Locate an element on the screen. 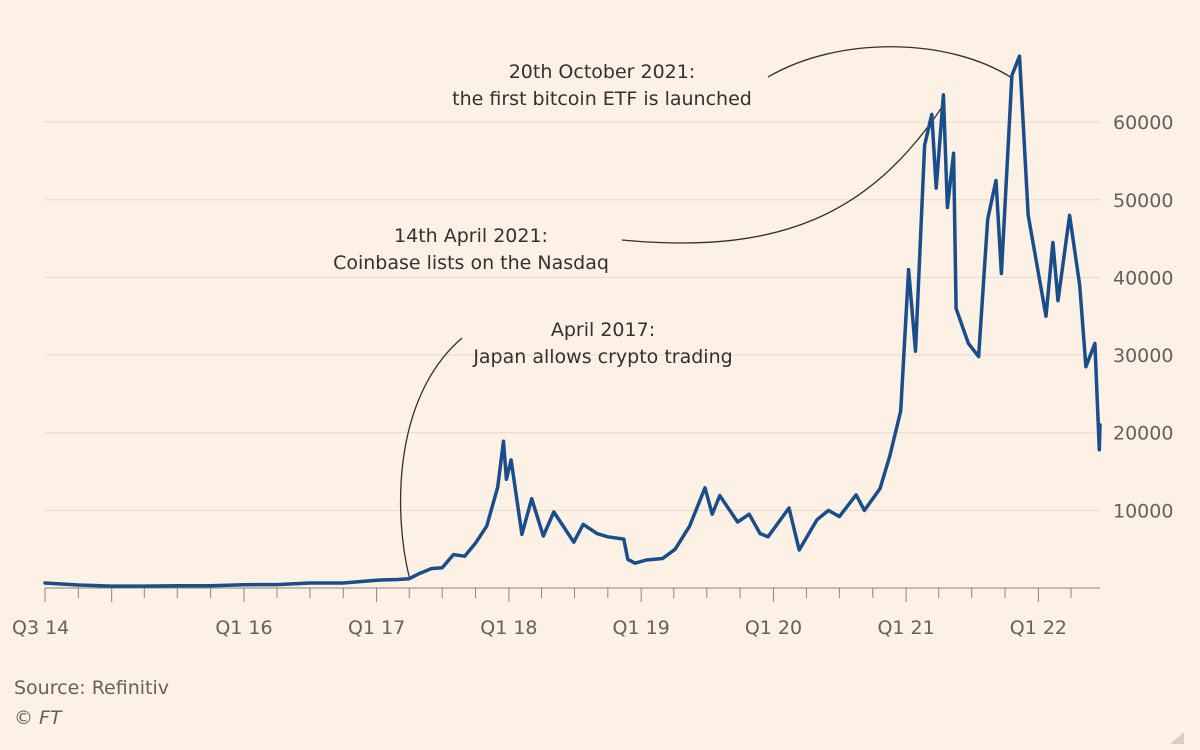 Image resolution: width=1200 pixels, height=750 pixels. x-tick-label: Q1 21 is located at coordinates (905, 628).